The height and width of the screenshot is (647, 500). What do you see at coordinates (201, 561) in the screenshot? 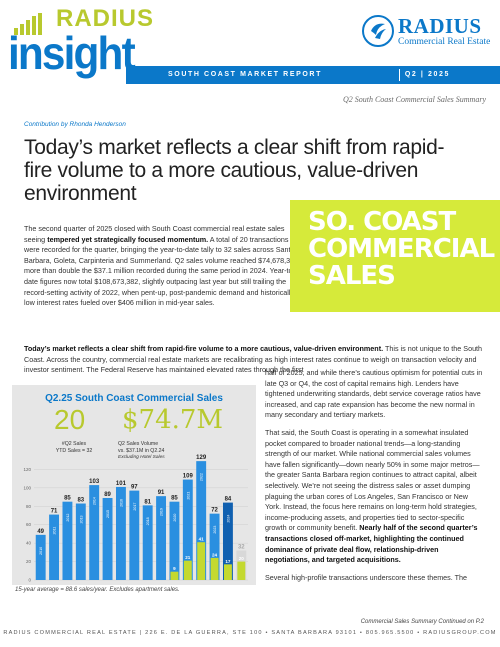
I see `ytd-bar-2022` at bounding box center [201, 561].